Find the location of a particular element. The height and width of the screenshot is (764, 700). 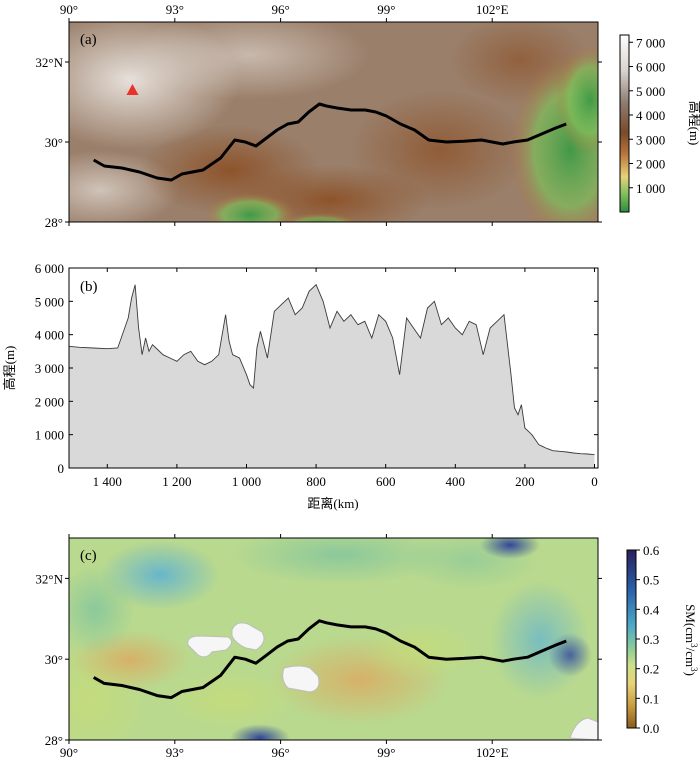

x-tick-label: 0 is located at coordinates (594, 481).